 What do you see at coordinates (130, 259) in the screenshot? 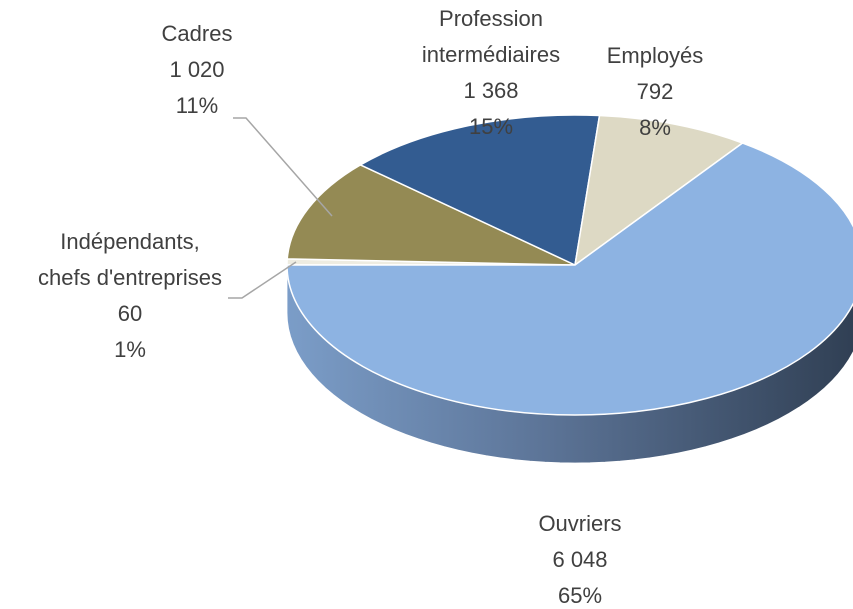
I see `category-label: Indépendants, chefs d'entreprises` at bounding box center [130, 259].